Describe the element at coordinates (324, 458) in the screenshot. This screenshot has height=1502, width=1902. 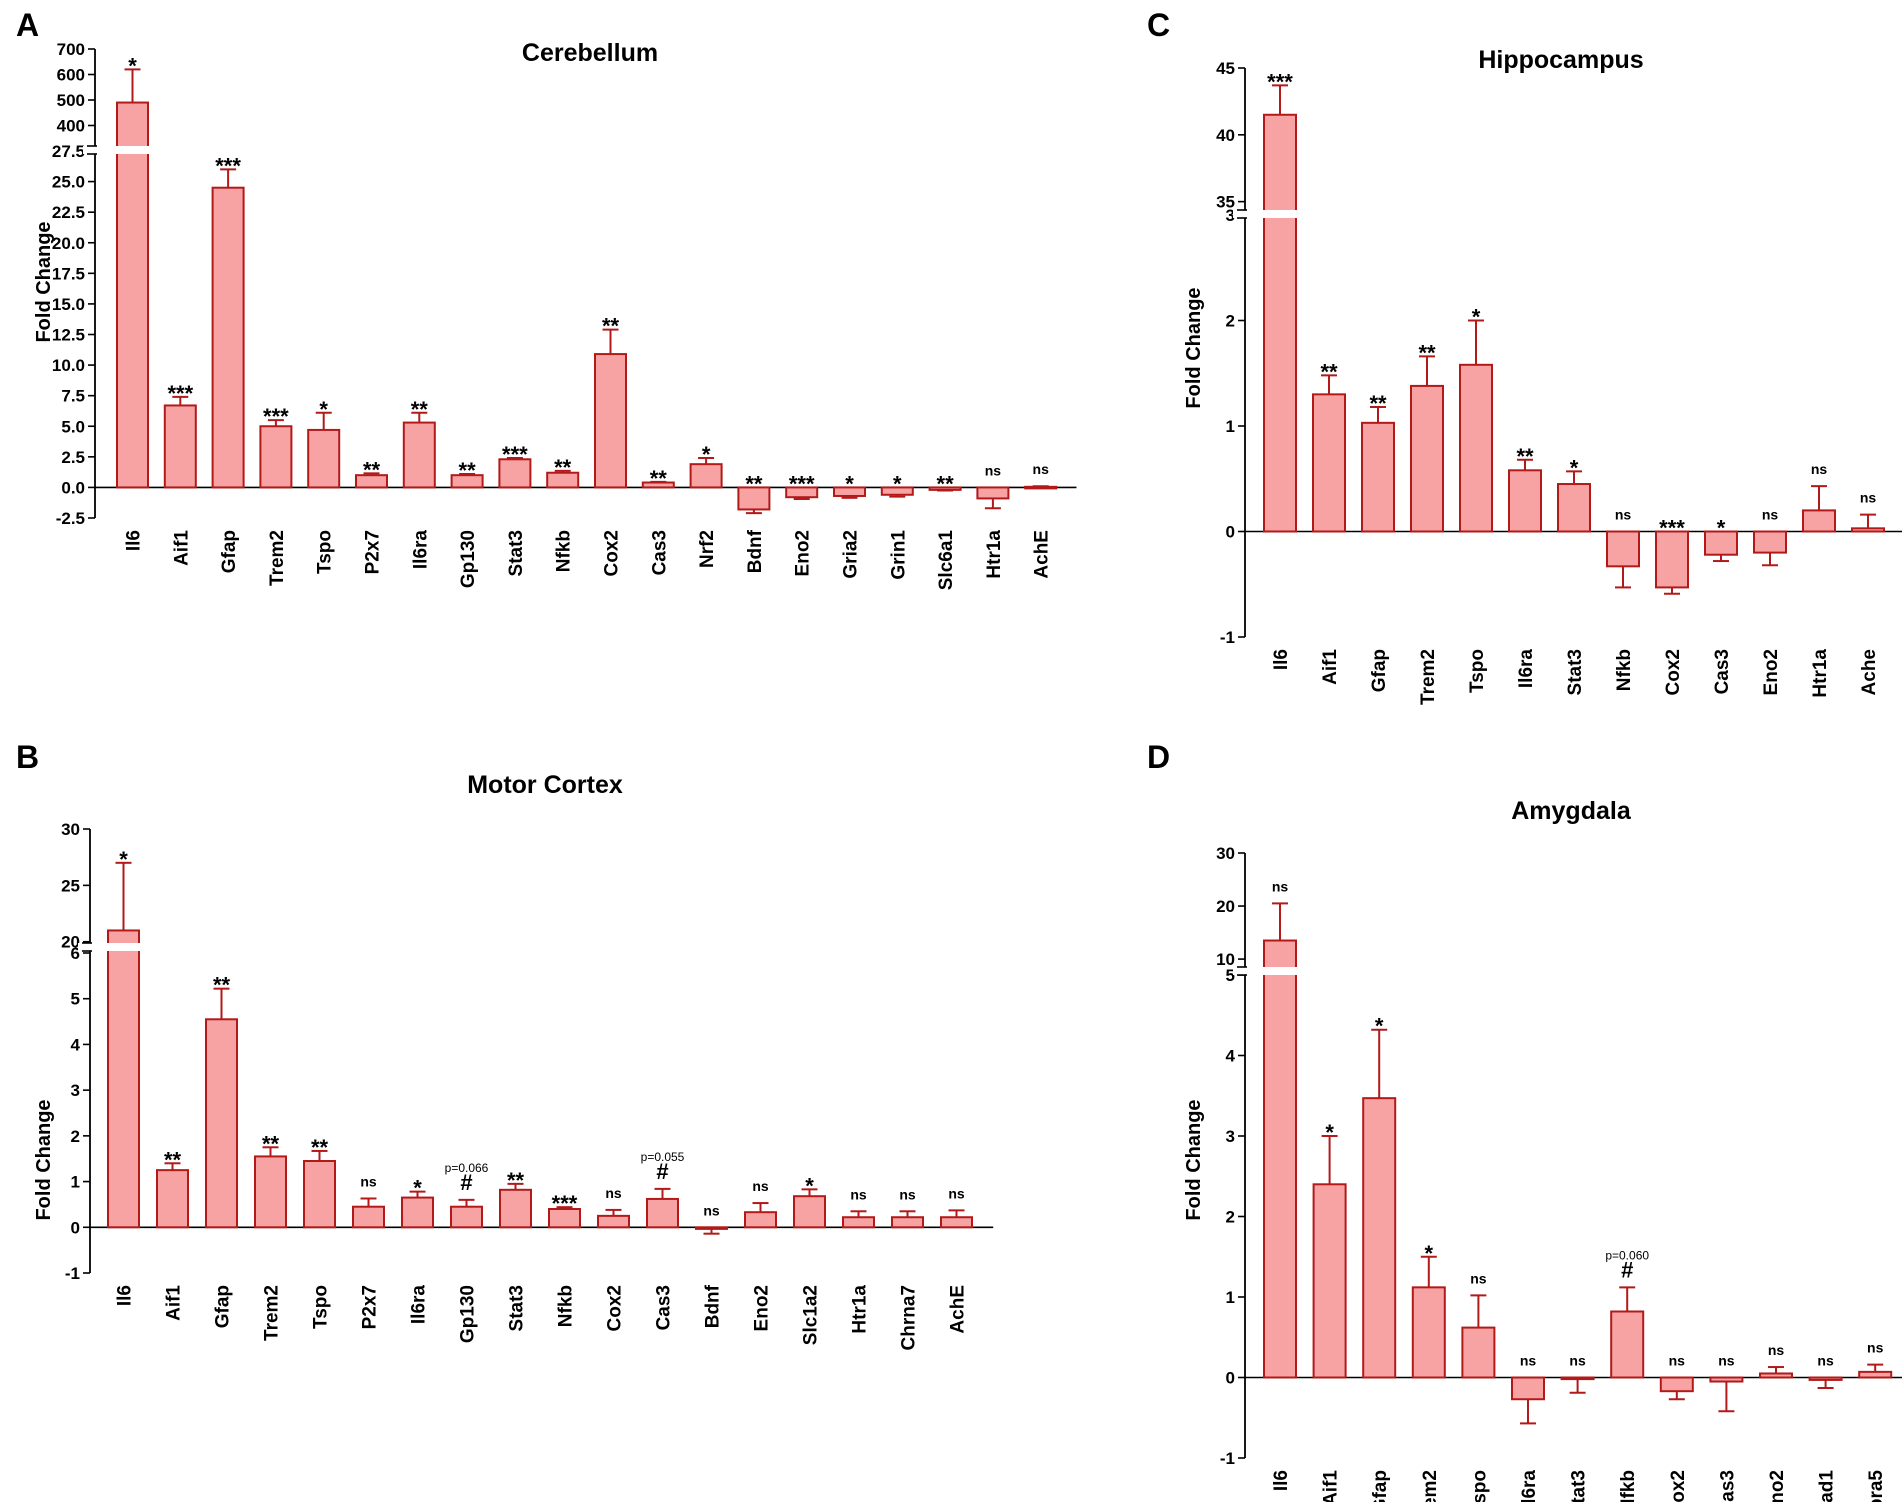
I see `bar-tspo` at that location.